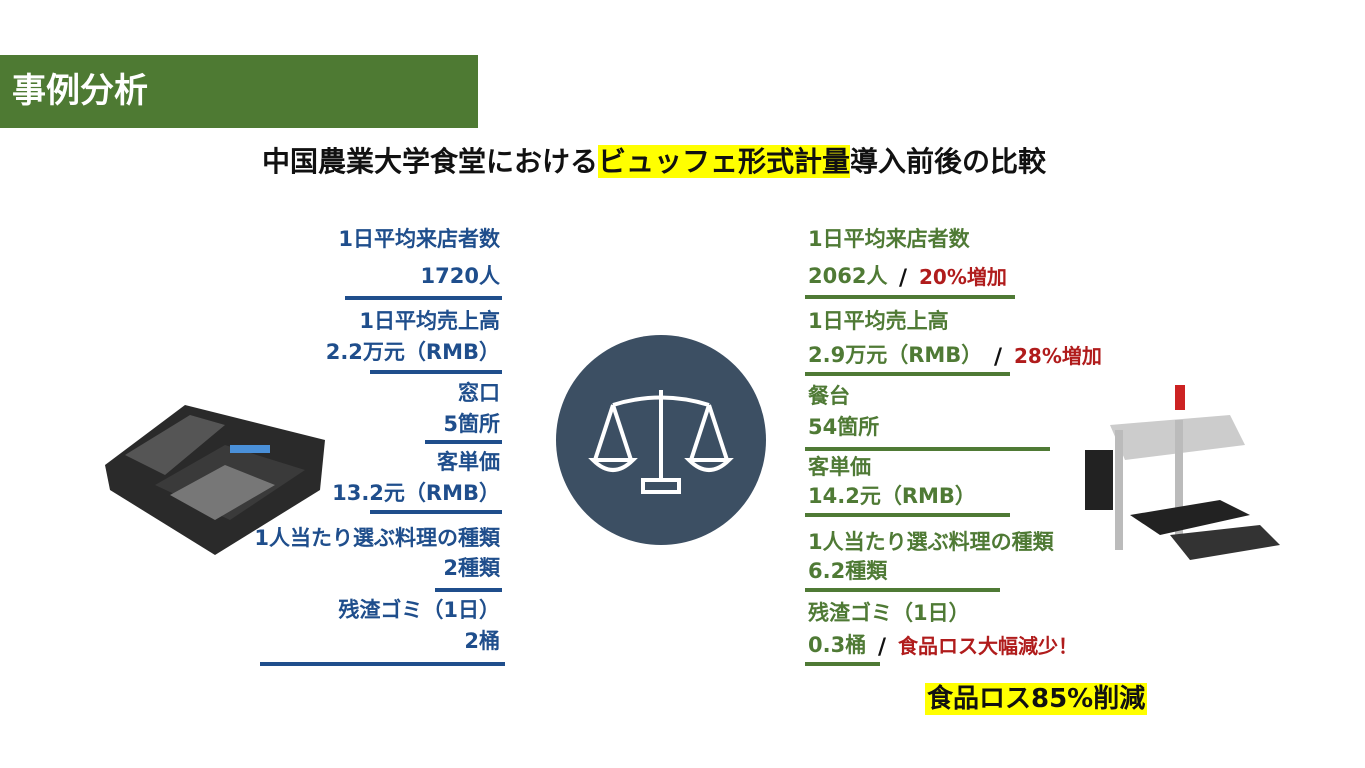  Describe the element at coordinates (1182, 472) in the screenshot. I see `buffet-station` at that location.